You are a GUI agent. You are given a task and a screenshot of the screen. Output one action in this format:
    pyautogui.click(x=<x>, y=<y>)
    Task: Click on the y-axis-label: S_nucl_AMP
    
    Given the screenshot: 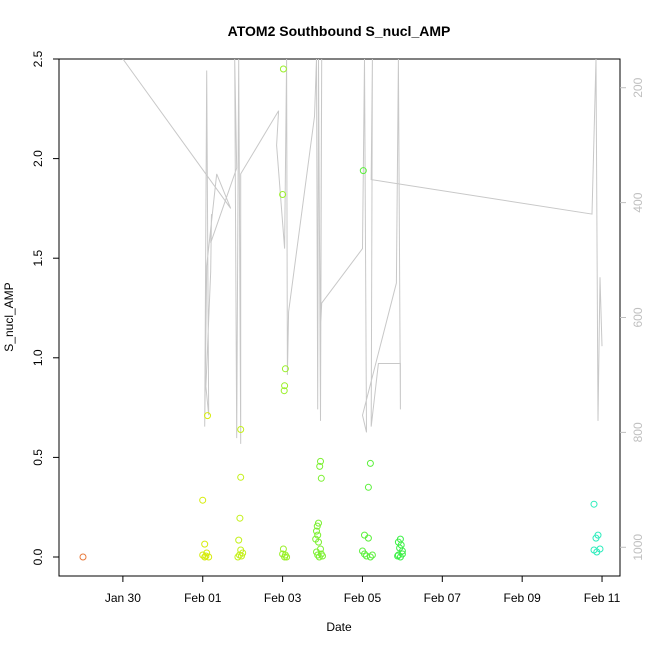 What is the action you would take?
    pyautogui.click(x=9, y=316)
    